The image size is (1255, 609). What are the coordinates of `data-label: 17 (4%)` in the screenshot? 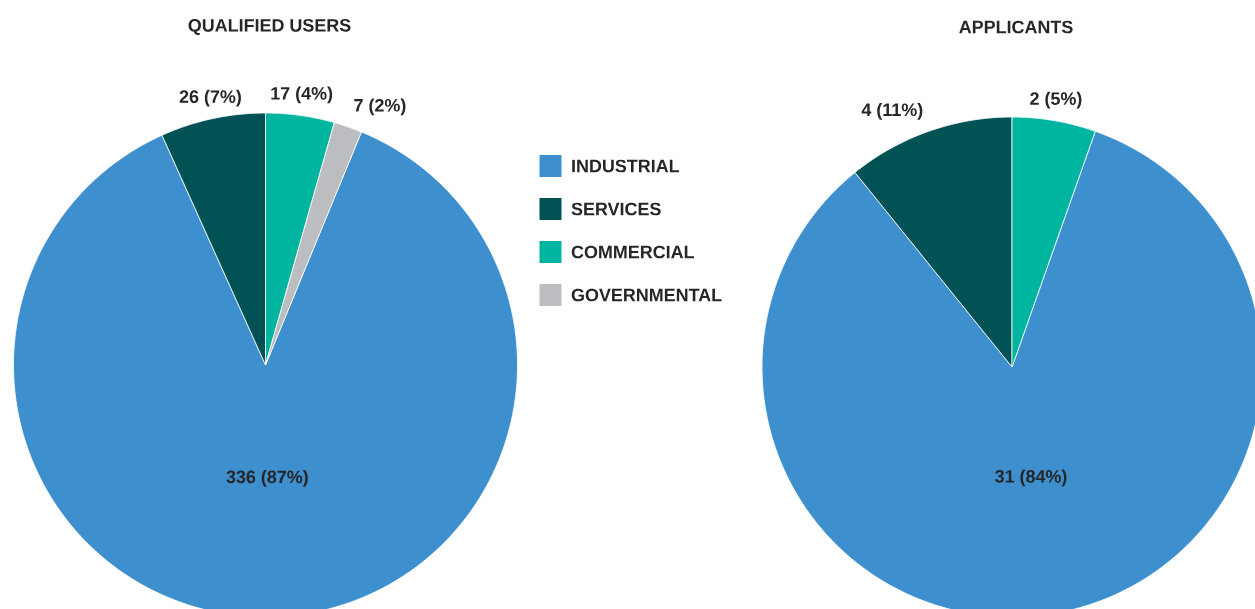 It's located at (302, 95).